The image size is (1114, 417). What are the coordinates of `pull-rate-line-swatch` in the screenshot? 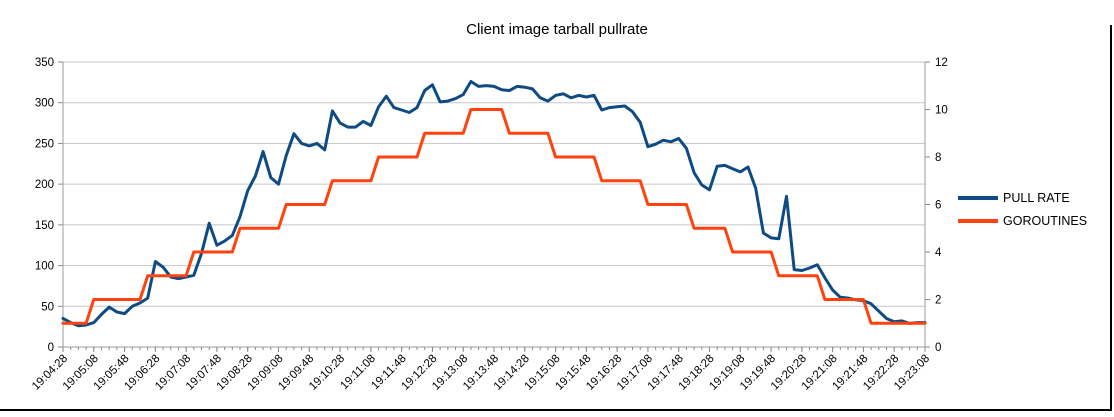 It's located at (978, 198).